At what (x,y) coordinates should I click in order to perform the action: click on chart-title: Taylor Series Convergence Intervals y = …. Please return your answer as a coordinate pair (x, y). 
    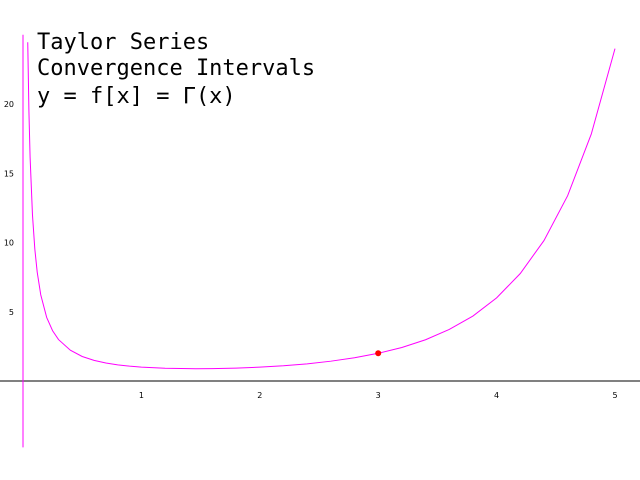
    Looking at the image, I should click on (176, 69).